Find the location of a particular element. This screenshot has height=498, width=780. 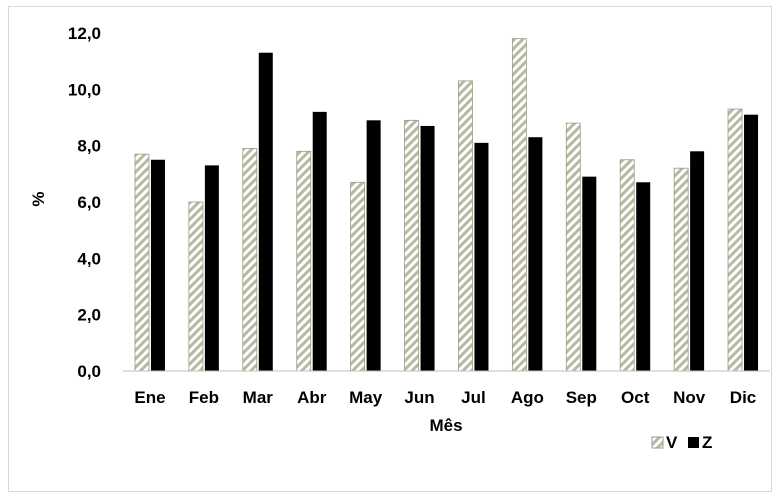

legend-swatch-z is located at coordinates (693, 442).